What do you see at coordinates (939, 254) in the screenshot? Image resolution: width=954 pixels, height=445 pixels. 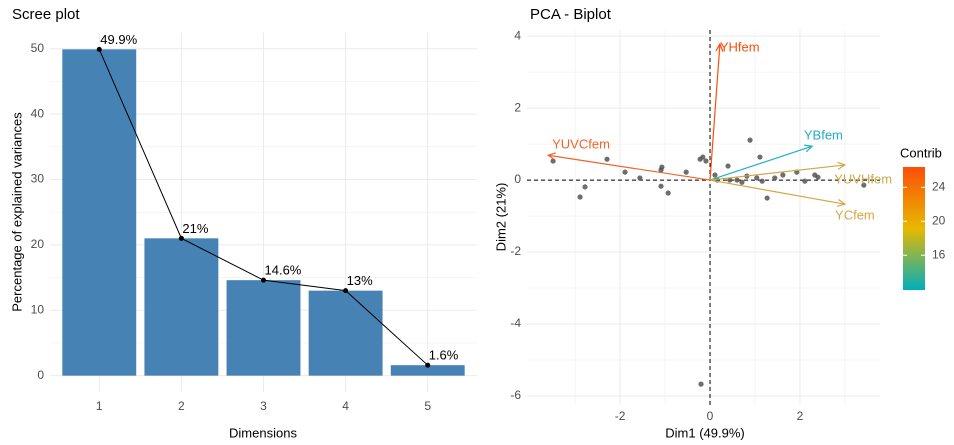 I see `colorbar-label: 16` at bounding box center [939, 254].